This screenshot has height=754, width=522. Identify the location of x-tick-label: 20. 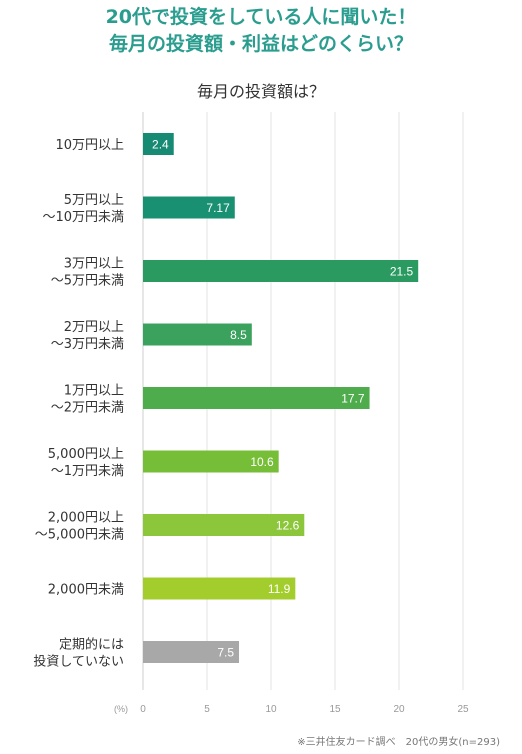
(399, 709).